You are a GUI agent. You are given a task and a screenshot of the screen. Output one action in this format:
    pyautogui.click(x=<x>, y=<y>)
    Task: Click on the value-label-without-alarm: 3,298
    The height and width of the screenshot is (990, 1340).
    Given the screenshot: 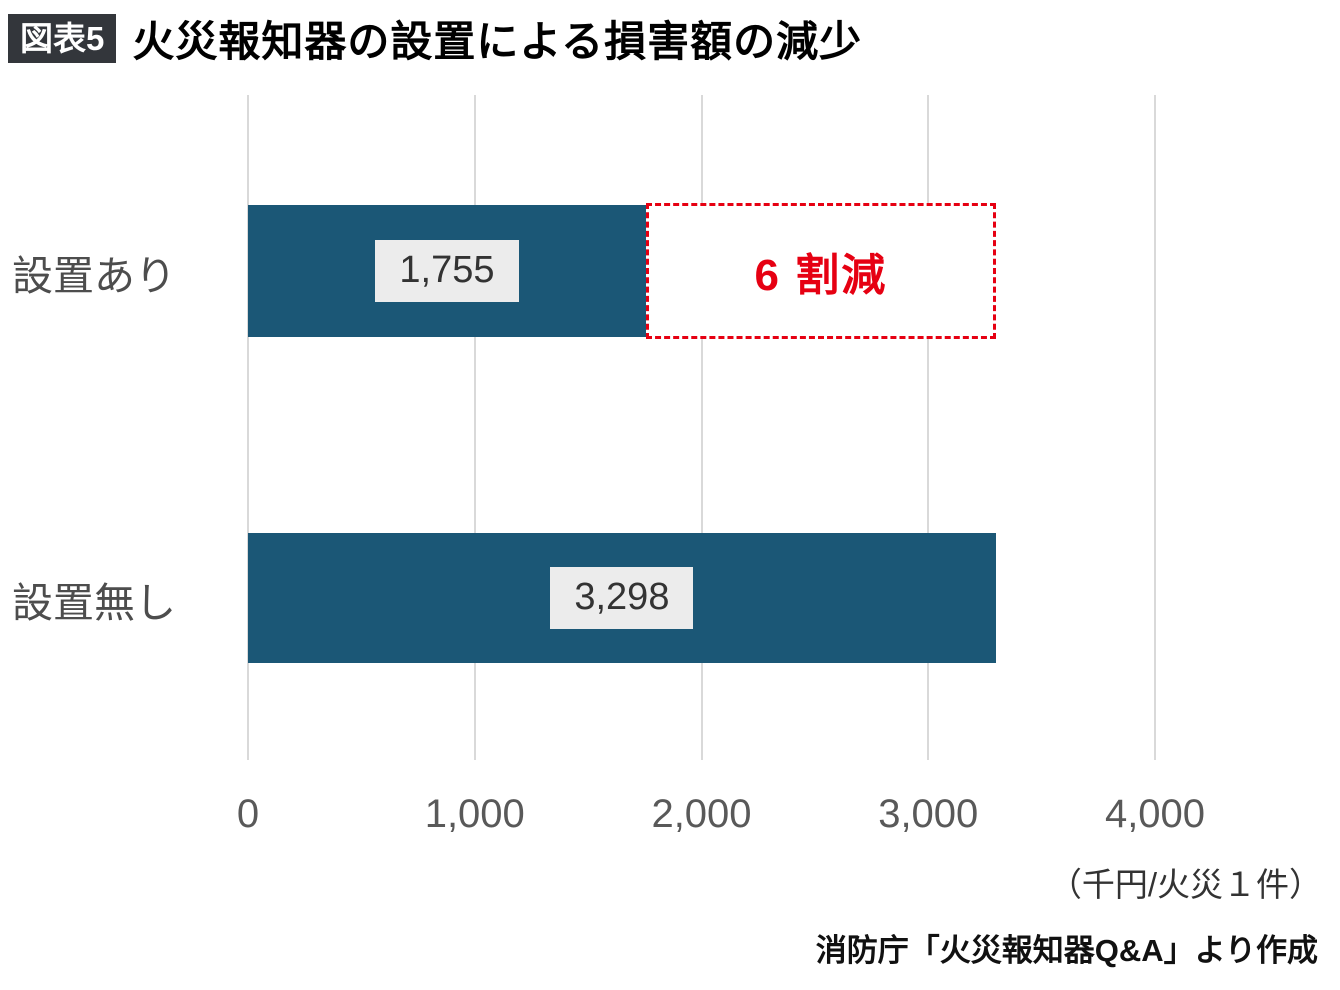 What is the action you would take?
    pyautogui.click(x=622, y=598)
    